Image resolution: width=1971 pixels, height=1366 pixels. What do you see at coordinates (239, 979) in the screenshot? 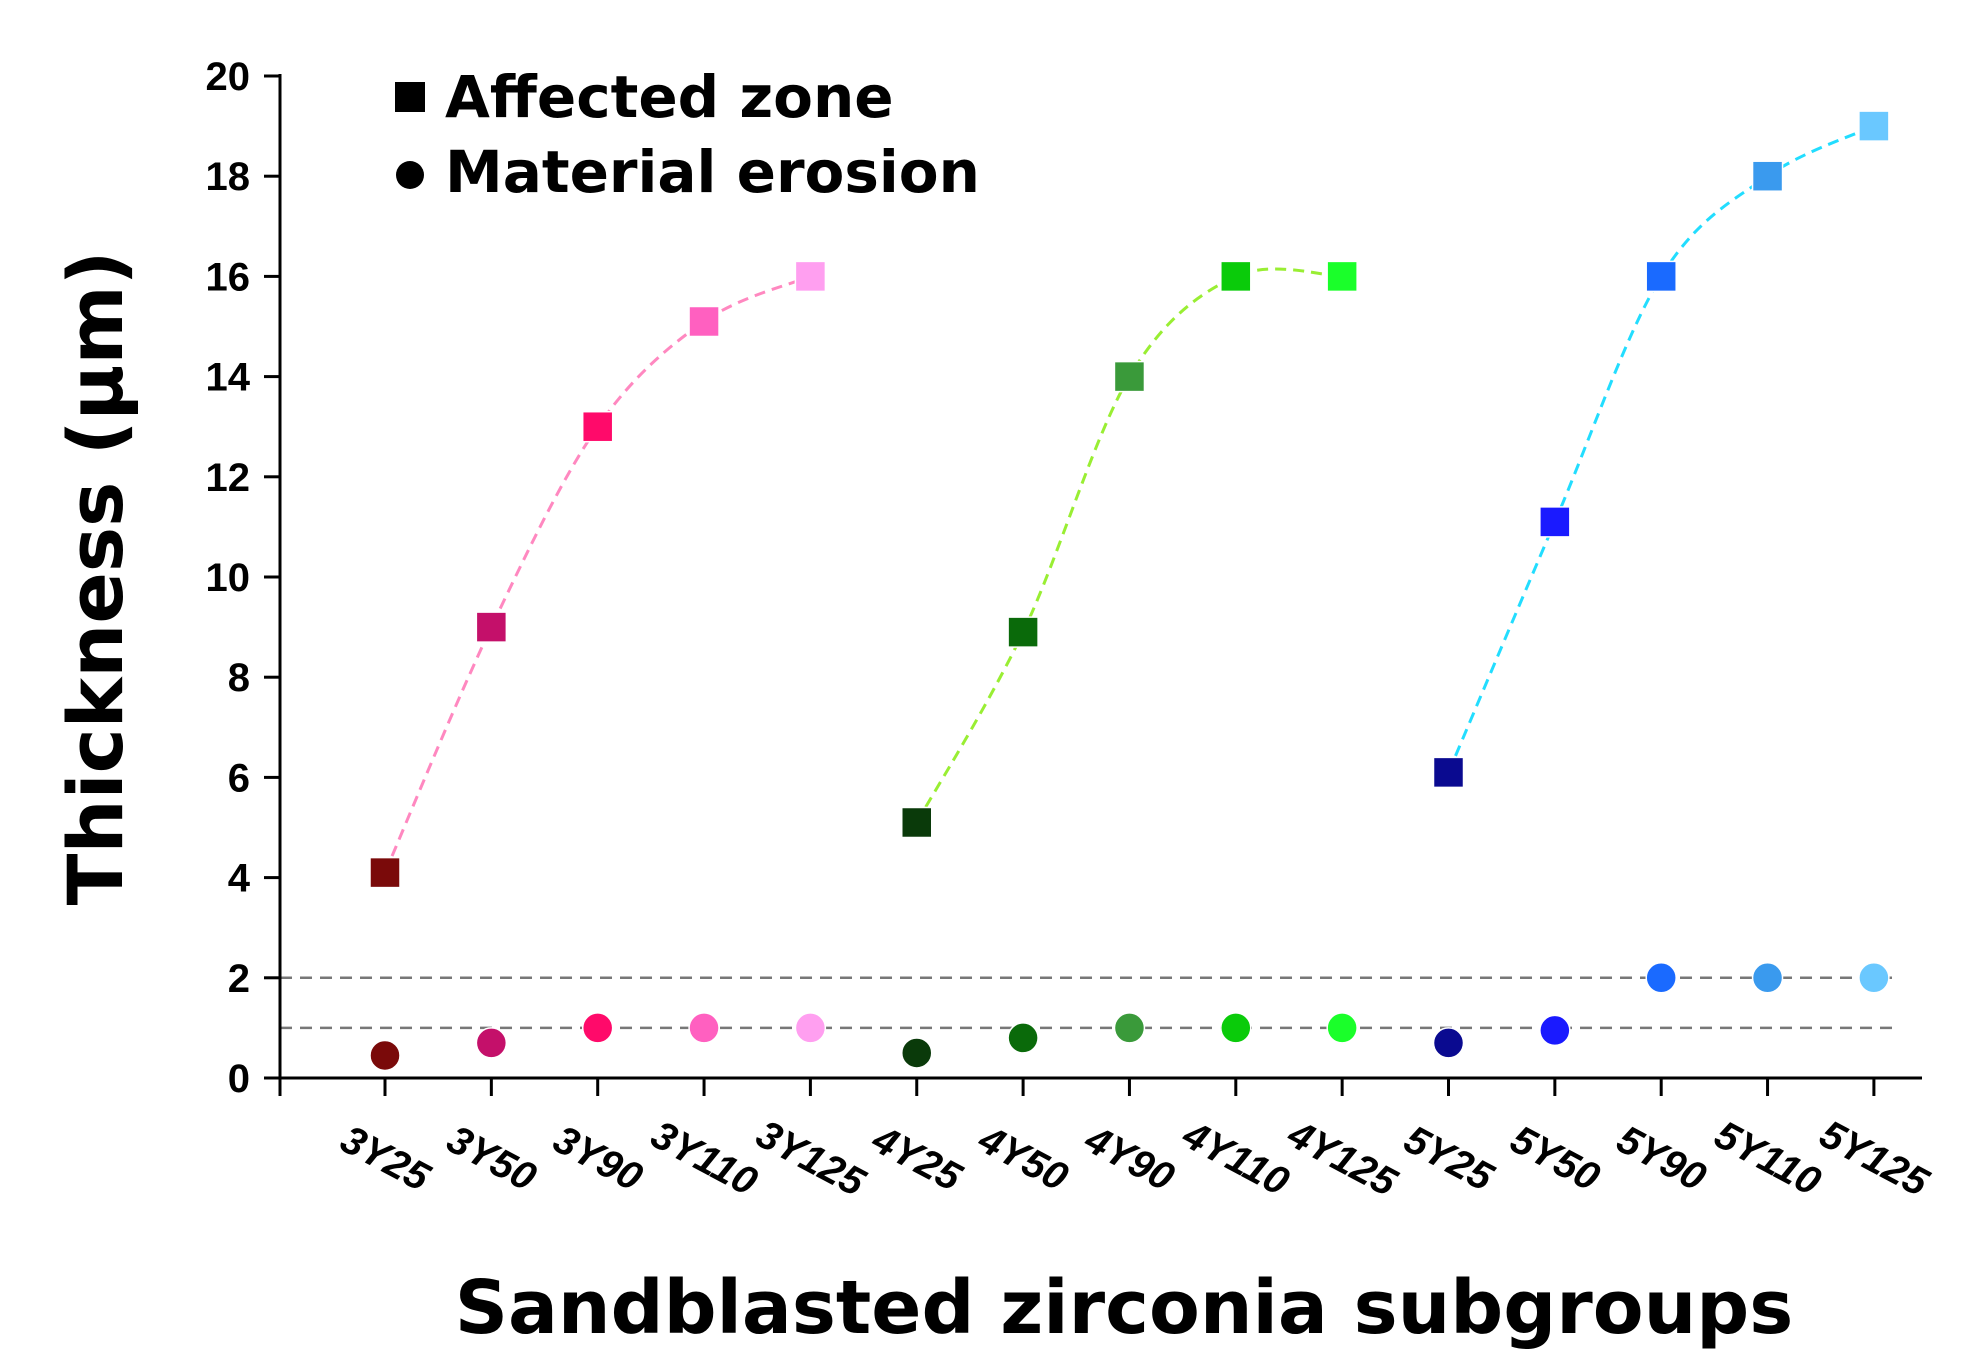
I see `y-tick-label: 2` at bounding box center [239, 979].